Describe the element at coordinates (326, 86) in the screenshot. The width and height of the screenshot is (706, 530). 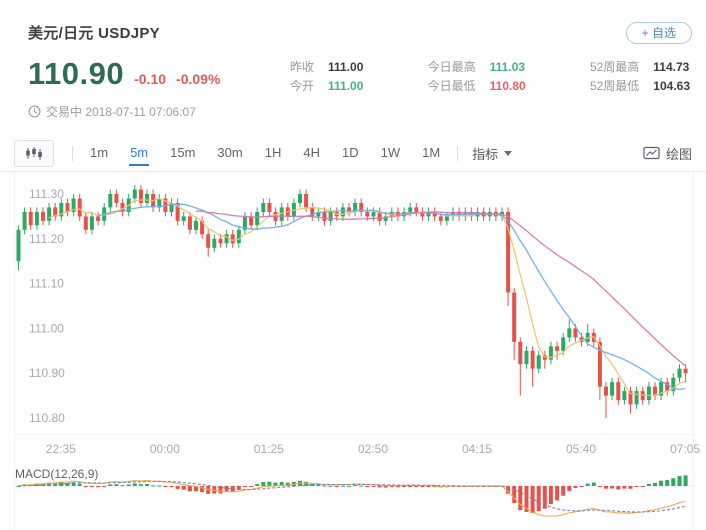
I see `stat-item: 今开 111.00` at that location.